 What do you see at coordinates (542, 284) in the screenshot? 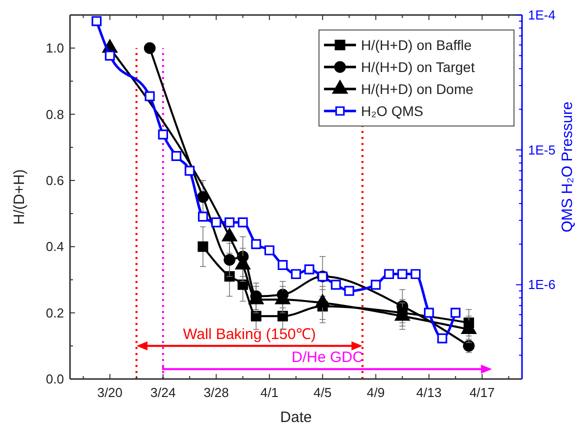
I see `y2-tick-label: 1E-6` at bounding box center [542, 284].